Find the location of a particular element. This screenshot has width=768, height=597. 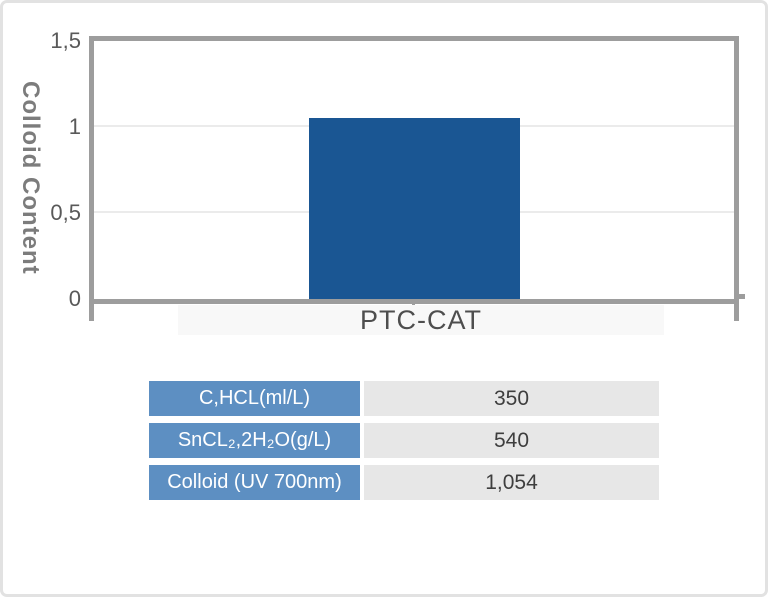

table-row: SnCL₂,2H₂O(g/L) 540 is located at coordinates (404, 440).